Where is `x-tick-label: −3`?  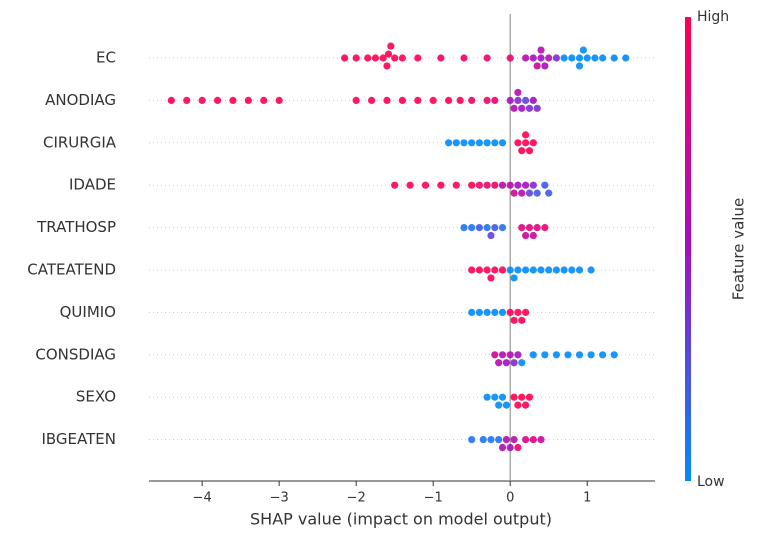 x-tick-label: −3 is located at coordinates (279, 498).